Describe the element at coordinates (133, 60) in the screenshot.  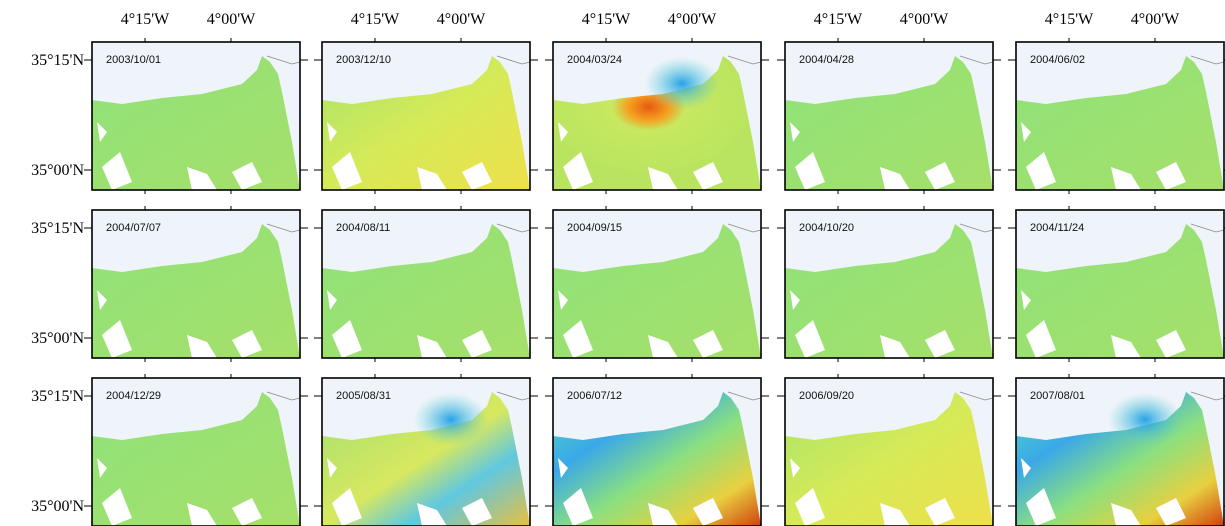
I see `panel-date: 2003/10/01` at that location.